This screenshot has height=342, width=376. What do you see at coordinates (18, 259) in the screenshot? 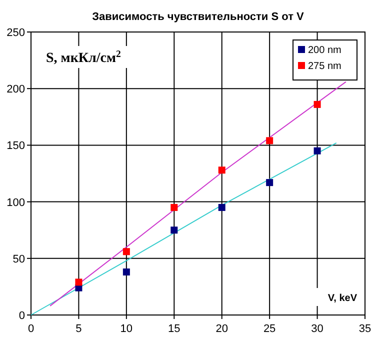
I see `y-tick-label: 50` at bounding box center [18, 259].